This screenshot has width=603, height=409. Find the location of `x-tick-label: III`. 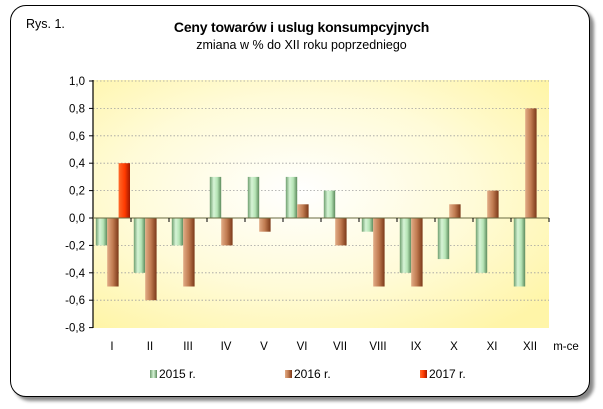

x-tick-label: III is located at coordinates (188, 347).